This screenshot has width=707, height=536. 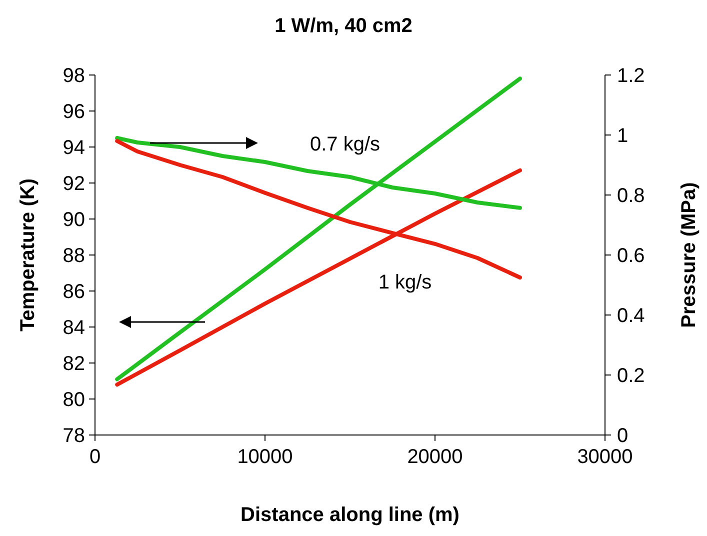 What do you see at coordinates (73, 292) in the screenshot?
I see `y-tick-label: 86` at bounding box center [73, 292].